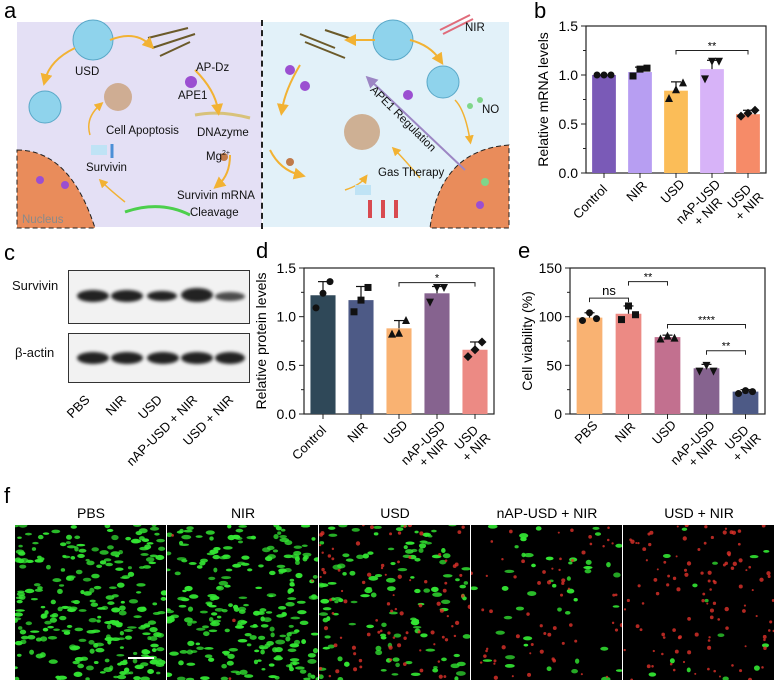 This screenshot has height=686, width=779. Describe the element at coordinates (383, 209) in the screenshot. I see `downregulation-arrows` at that location.